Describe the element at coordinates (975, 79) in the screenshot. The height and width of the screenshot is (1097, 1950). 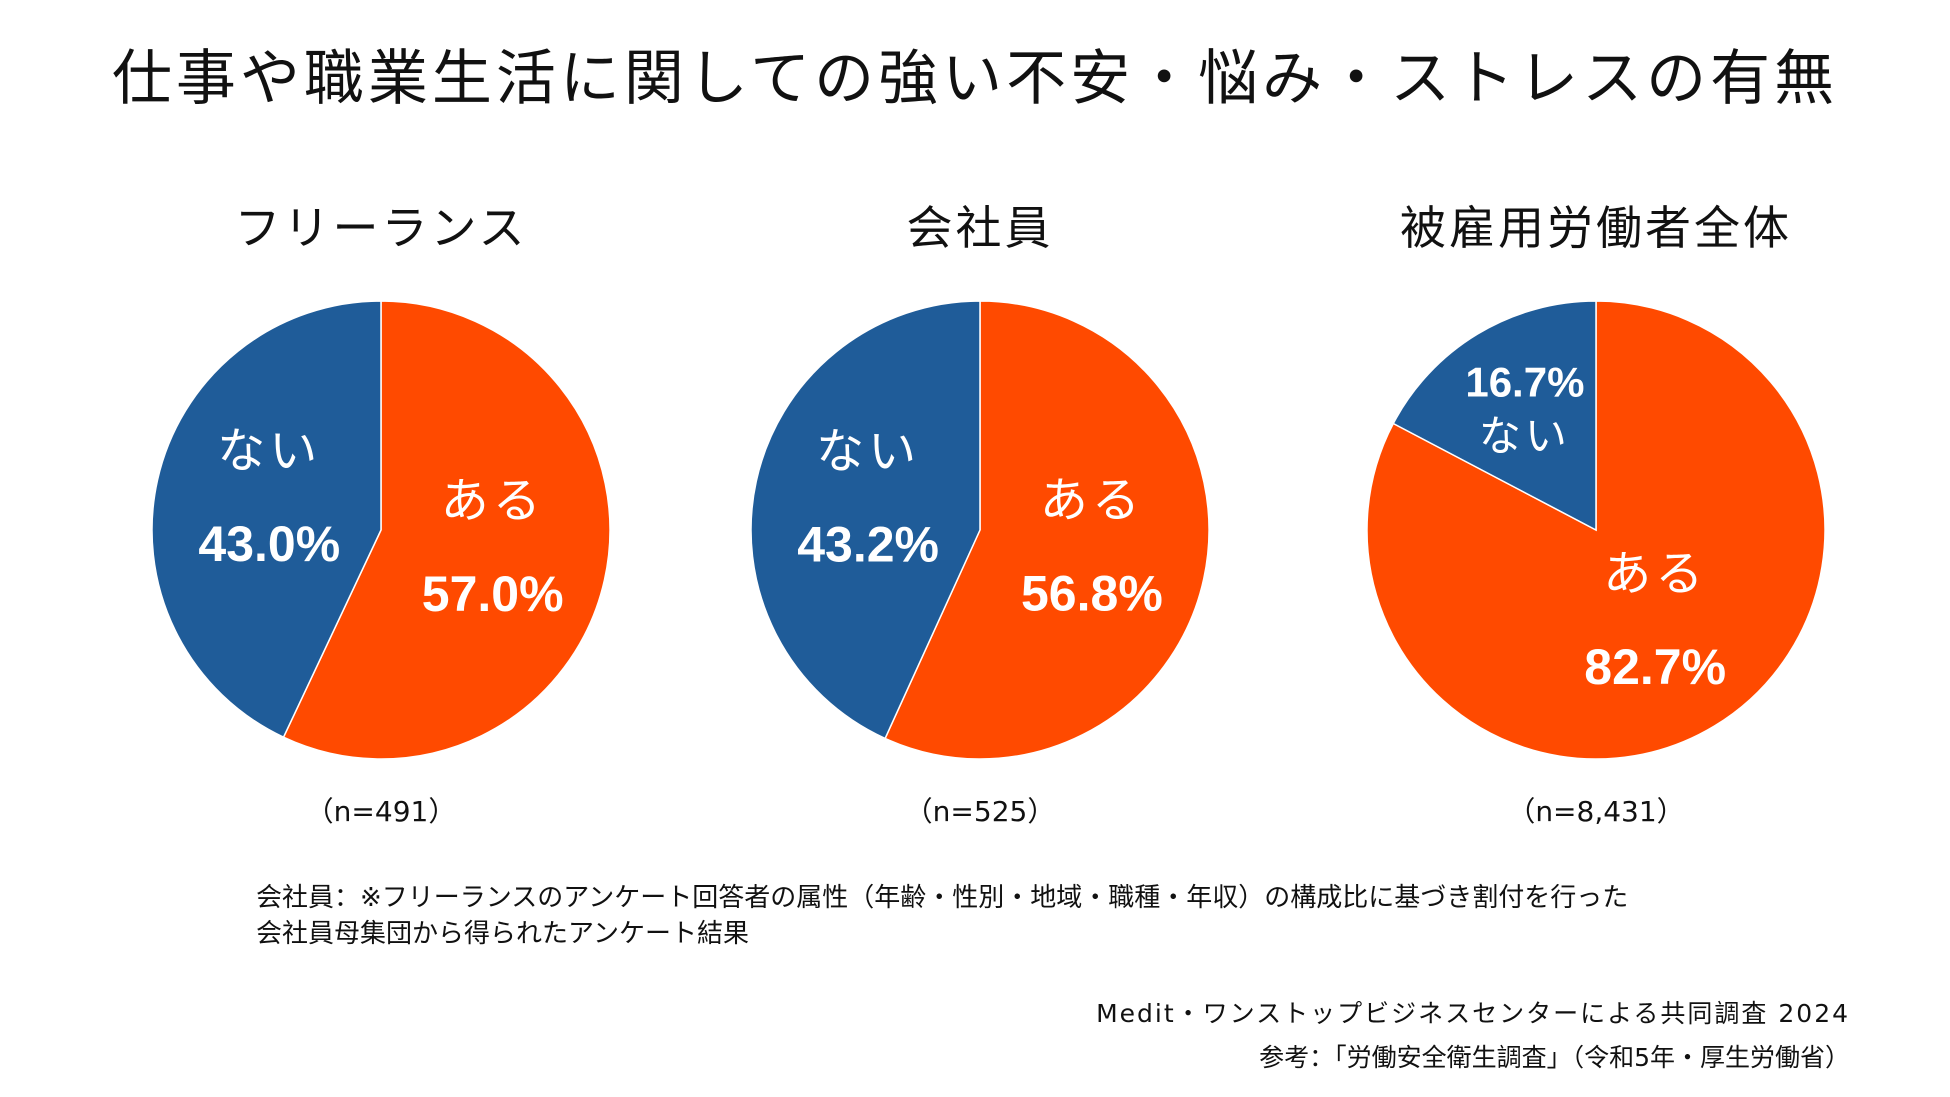
I see `page-title: 仕事や職業生活に関しての強い不安・悩み・ストレスの有無` at that location.